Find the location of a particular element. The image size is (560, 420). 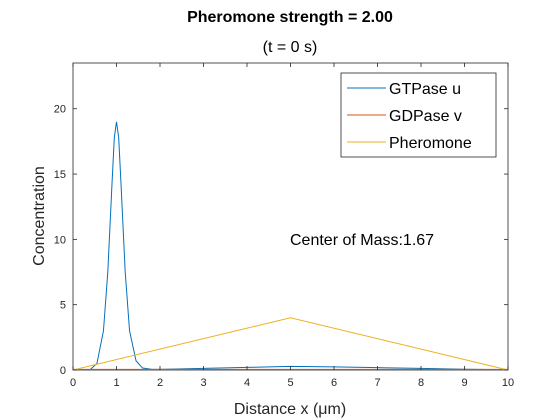

y-tick-label: 10 is located at coordinates (60, 240).